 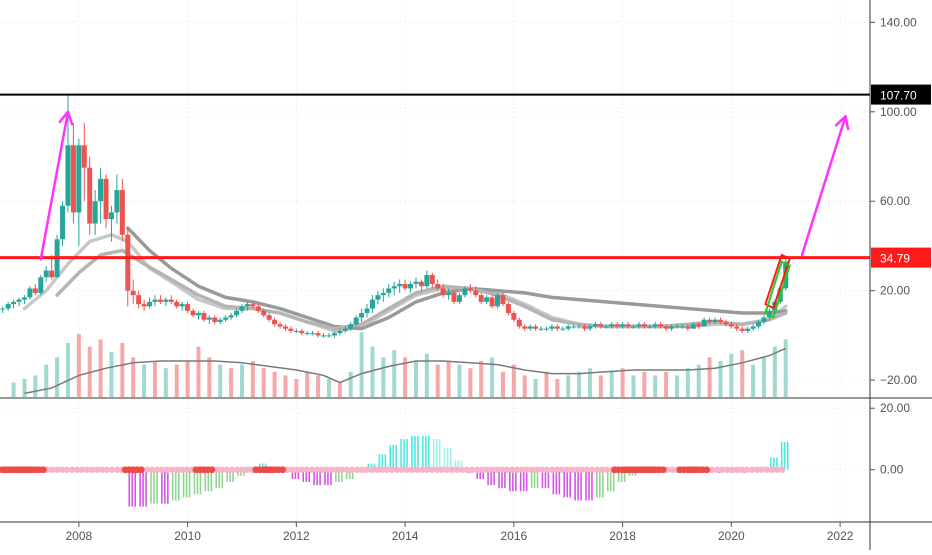 What do you see at coordinates (901, 257) in the screenshot?
I see `price-tag-red-background` at bounding box center [901, 257].